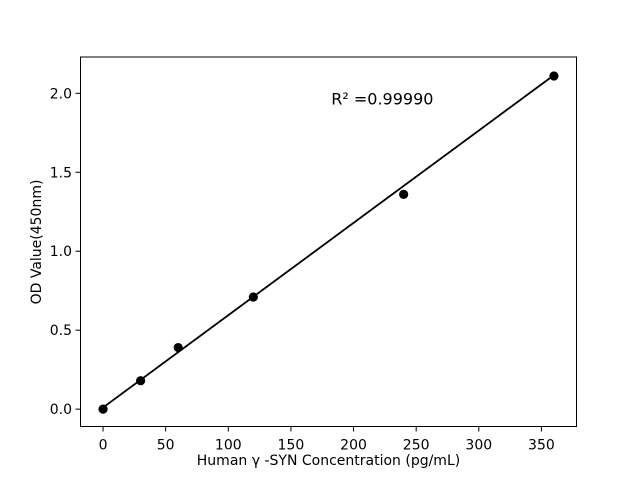 This screenshot has height=480, width=640. What do you see at coordinates (353, 446) in the screenshot?
I see `x-tick-label: 200` at bounding box center [353, 446].